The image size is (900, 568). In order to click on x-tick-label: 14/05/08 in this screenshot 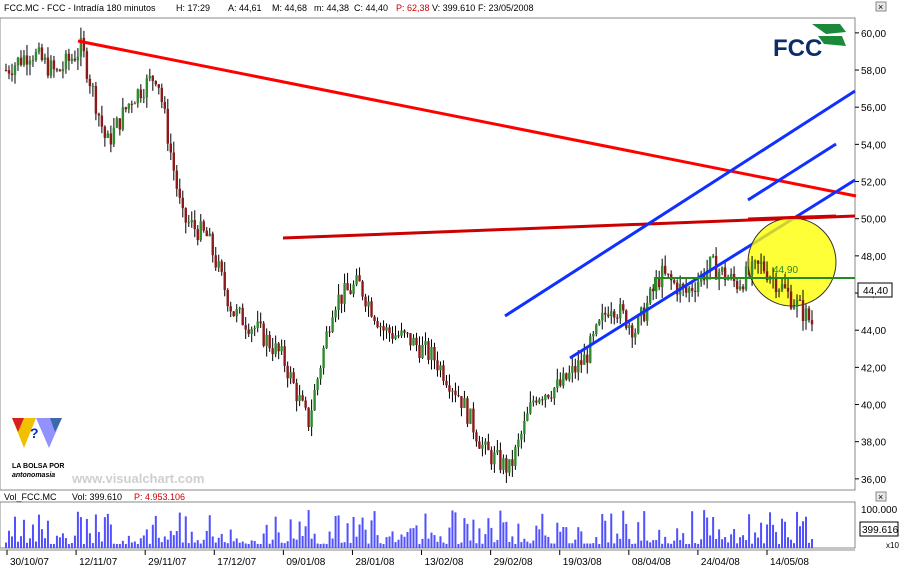, I will do `click(789, 562)`.